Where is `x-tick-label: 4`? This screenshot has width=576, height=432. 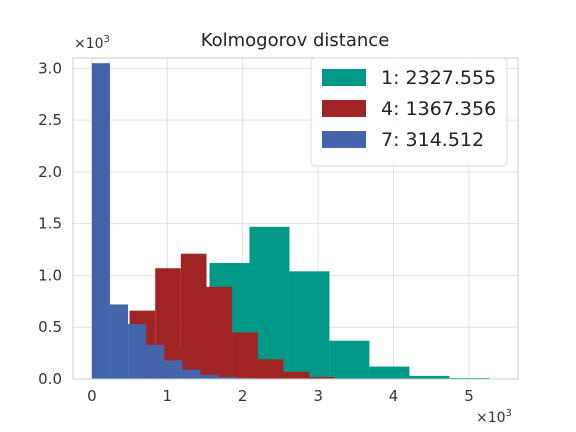 x-tick-label: 4 is located at coordinates (394, 396).